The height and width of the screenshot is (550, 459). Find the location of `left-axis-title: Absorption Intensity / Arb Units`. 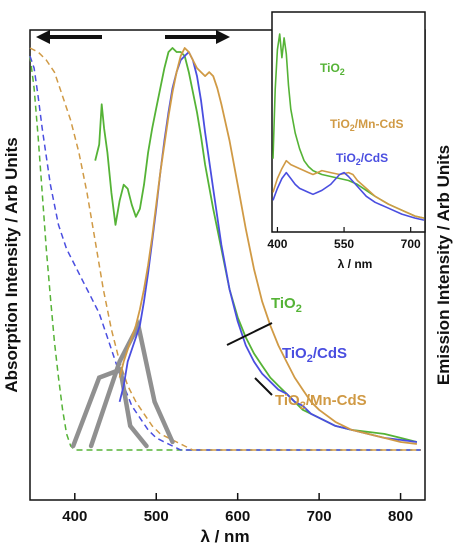

left-axis-title: Absorption Intensity / Arb Units is located at coordinates (11, 264).